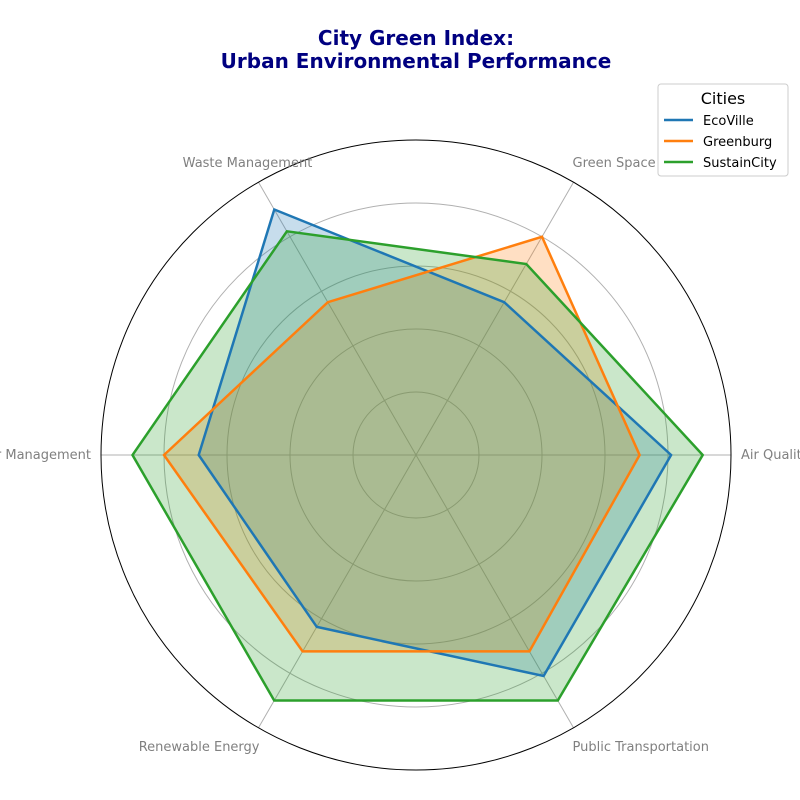 The image size is (800, 800). What do you see at coordinates (614, 163) in the screenshot?
I see `axis-label-green-space: Green Space` at bounding box center [614, 163].